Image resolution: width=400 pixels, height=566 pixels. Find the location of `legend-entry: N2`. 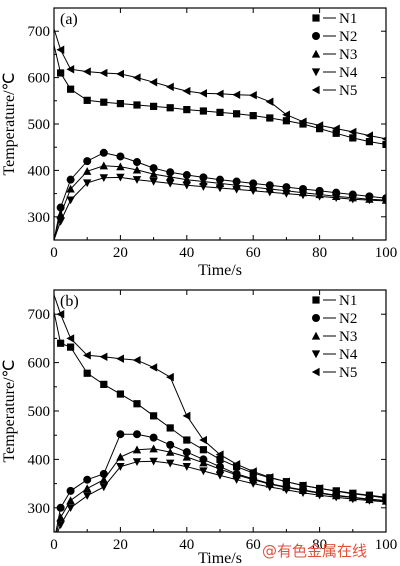

legend-entry: N2 is located at coordinates (334, 319).